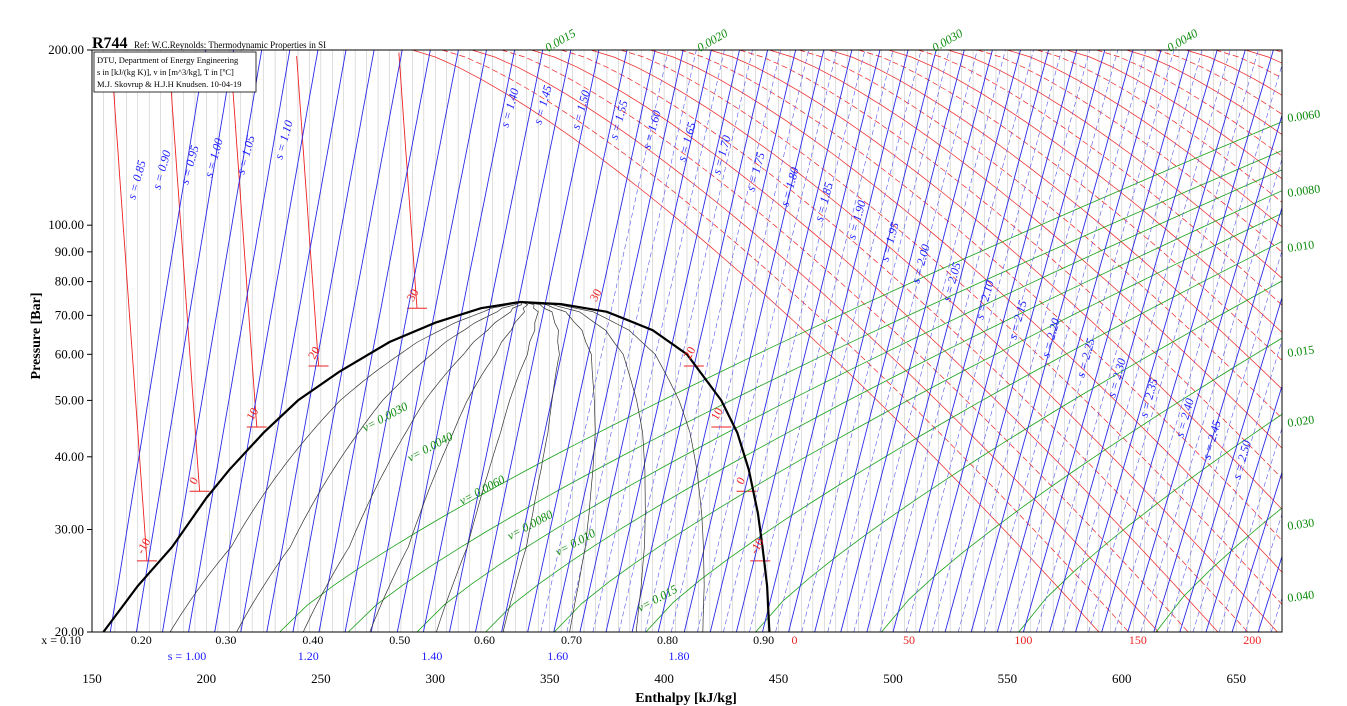  What do you see at coordinates (1303, 191) in the screenshot?
I see `isochore-label-right: 0.0080` at bounding box center [1303, 191].